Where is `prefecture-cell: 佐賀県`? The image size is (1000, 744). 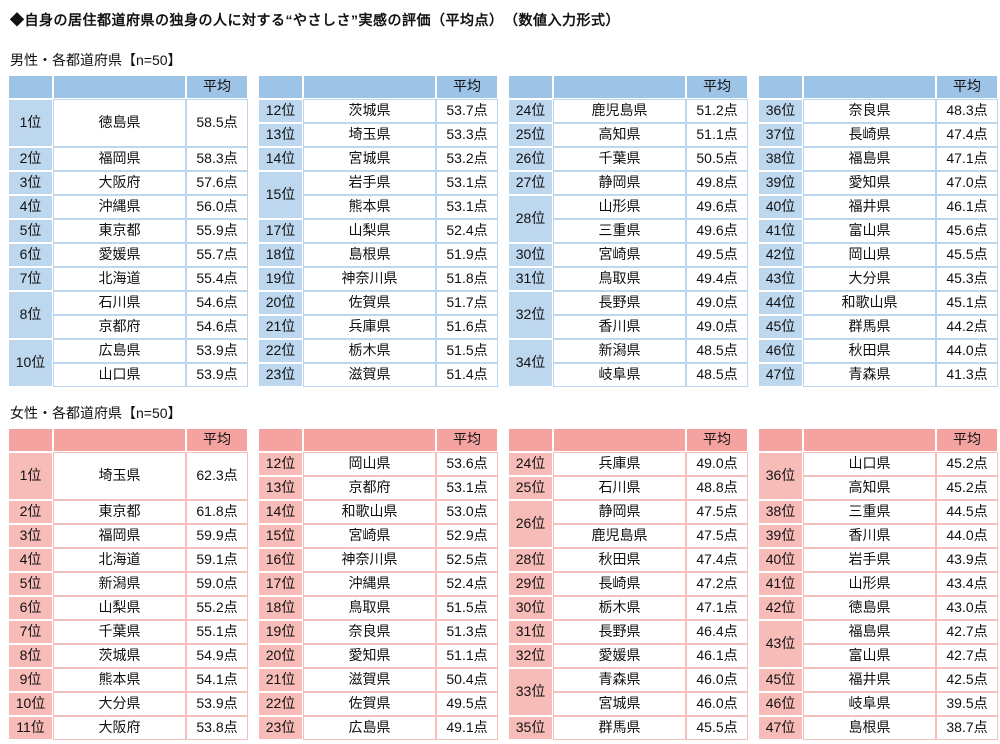
prefecture-cell: 佐賀県 is located at coordinates (369, 704).